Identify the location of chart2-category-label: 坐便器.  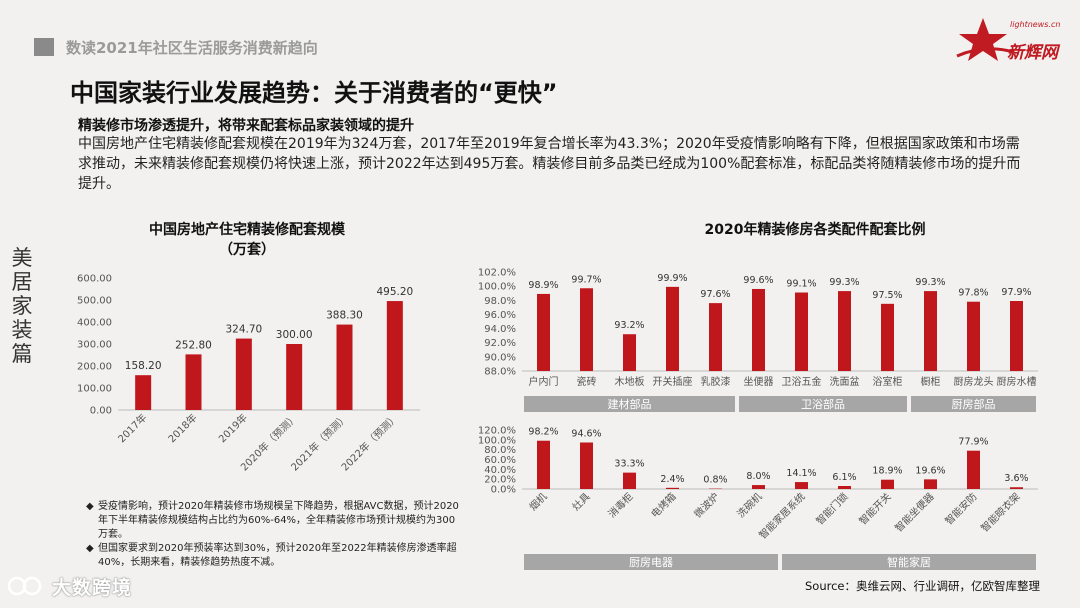
(759, 381).